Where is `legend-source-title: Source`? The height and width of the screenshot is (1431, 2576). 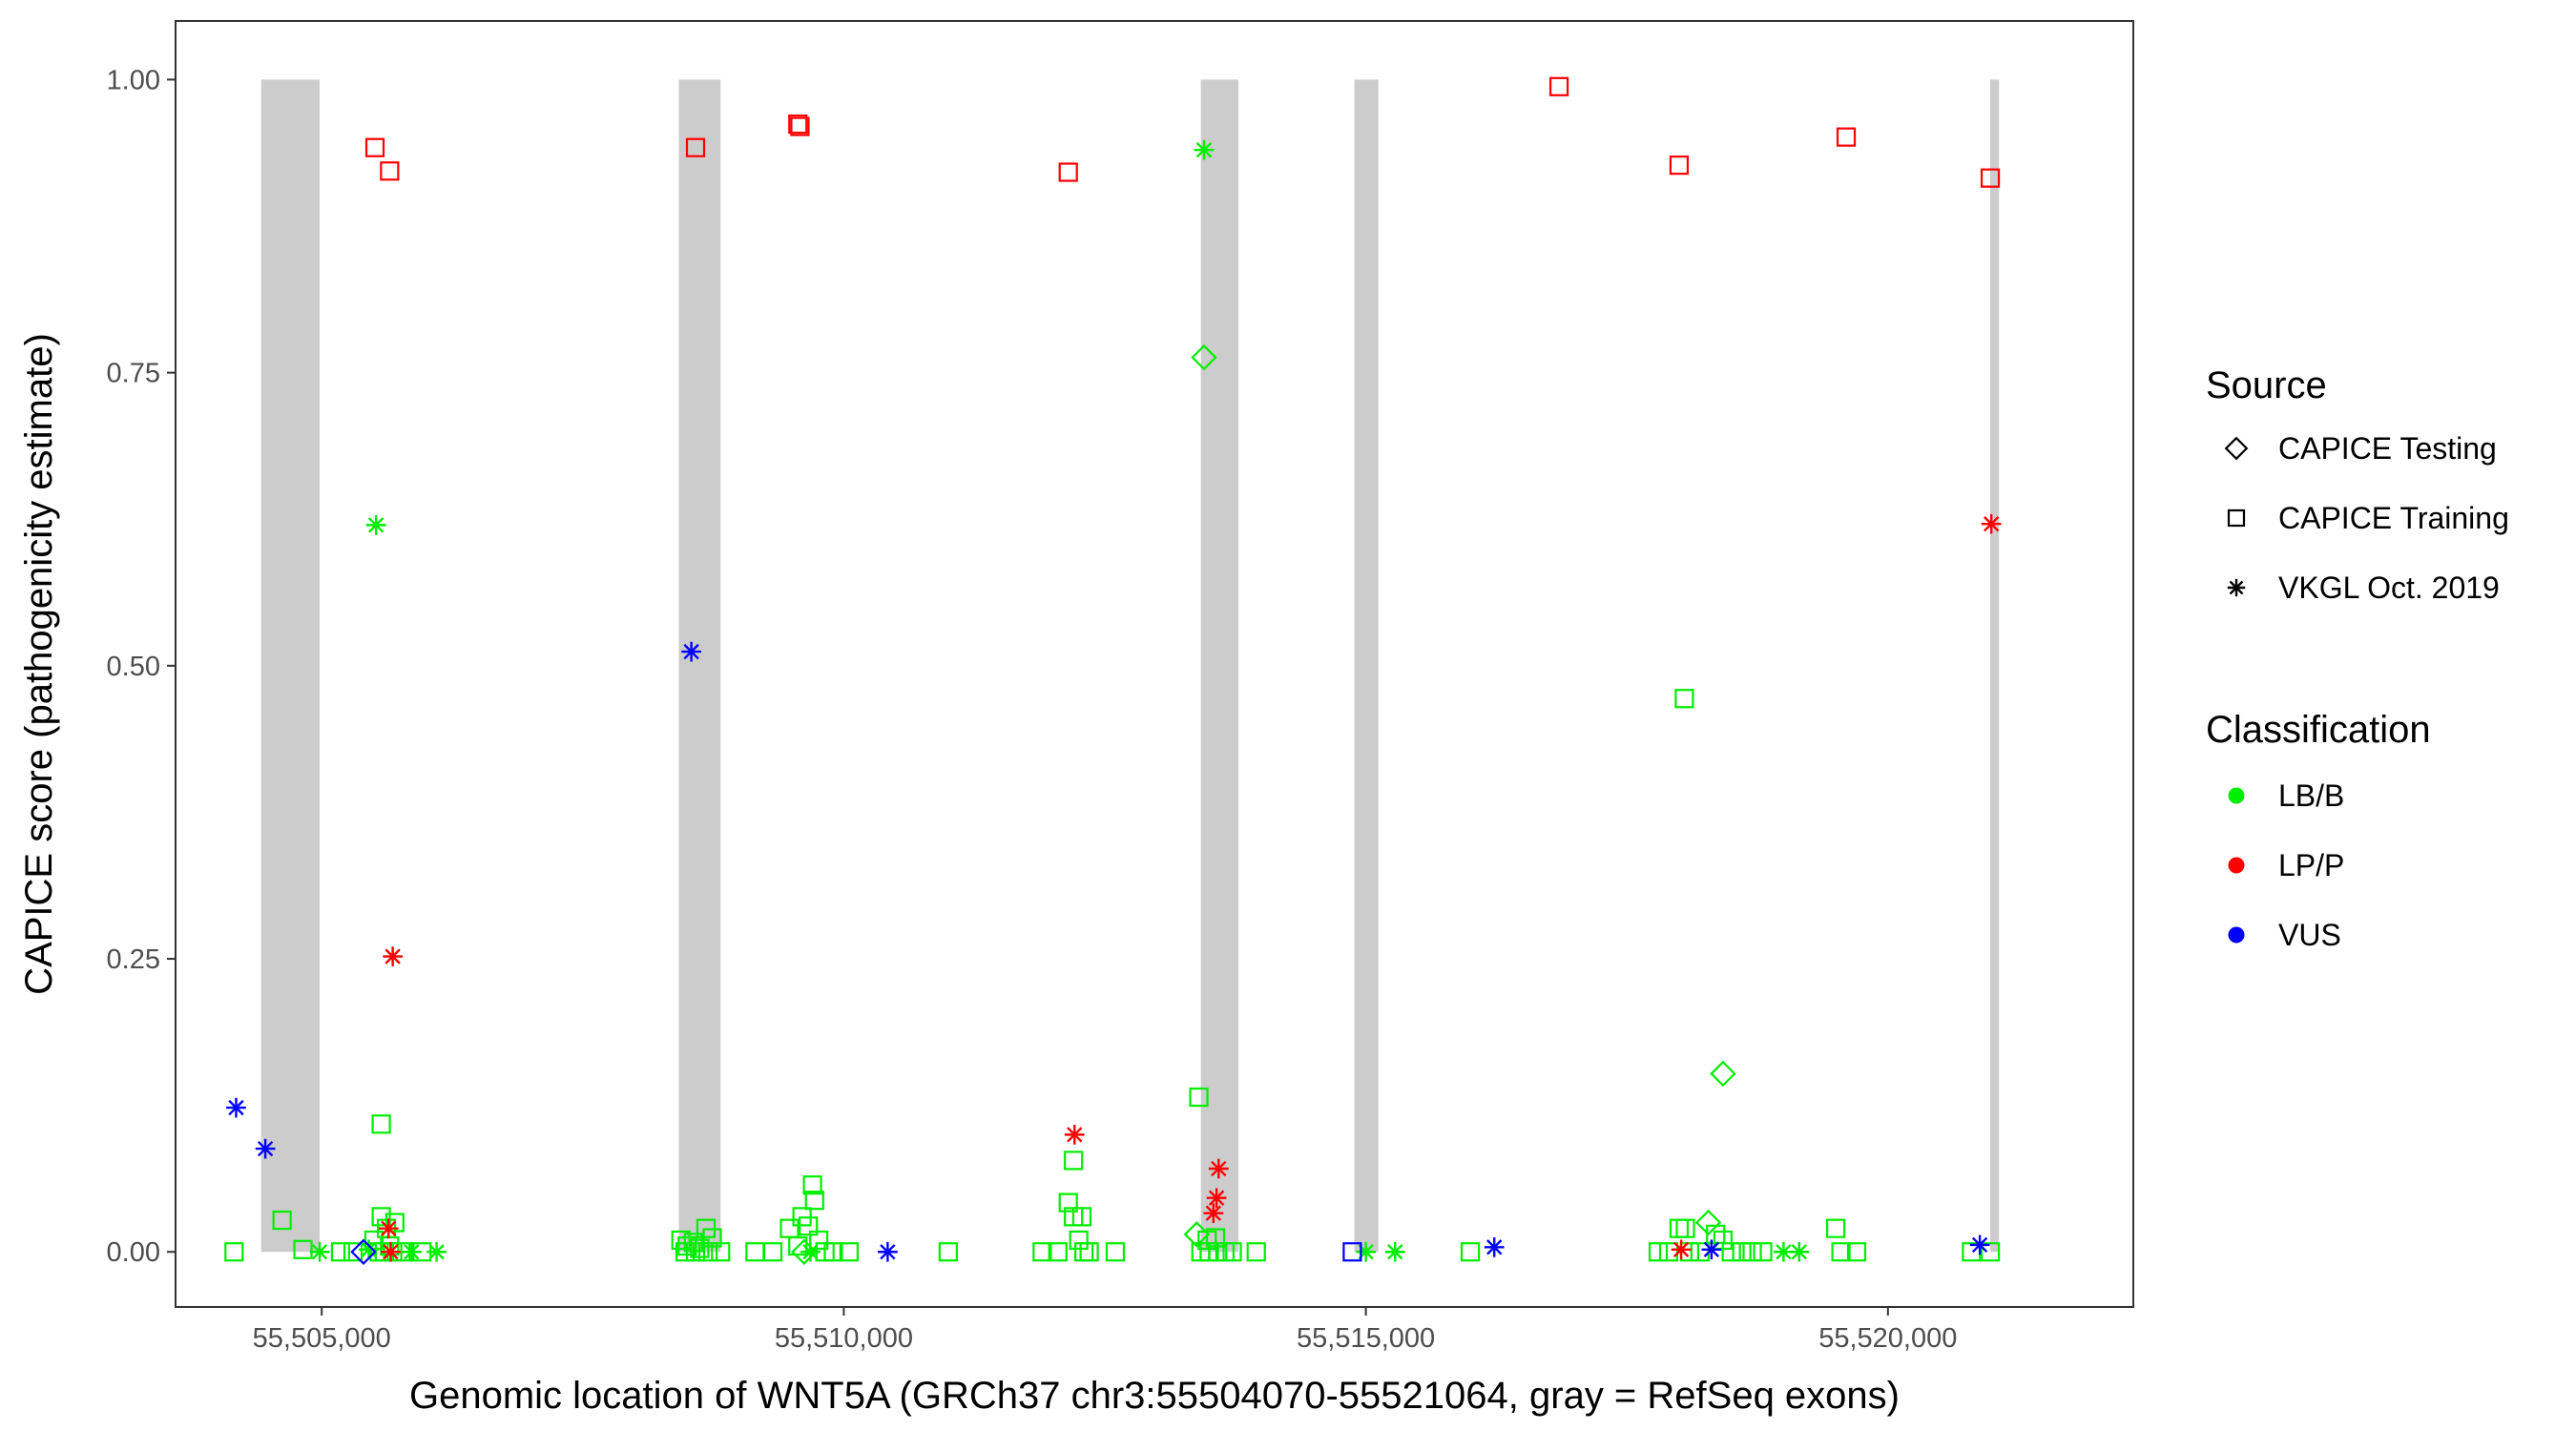
legend-source-title: Source is located at coordinates (2266, 385).